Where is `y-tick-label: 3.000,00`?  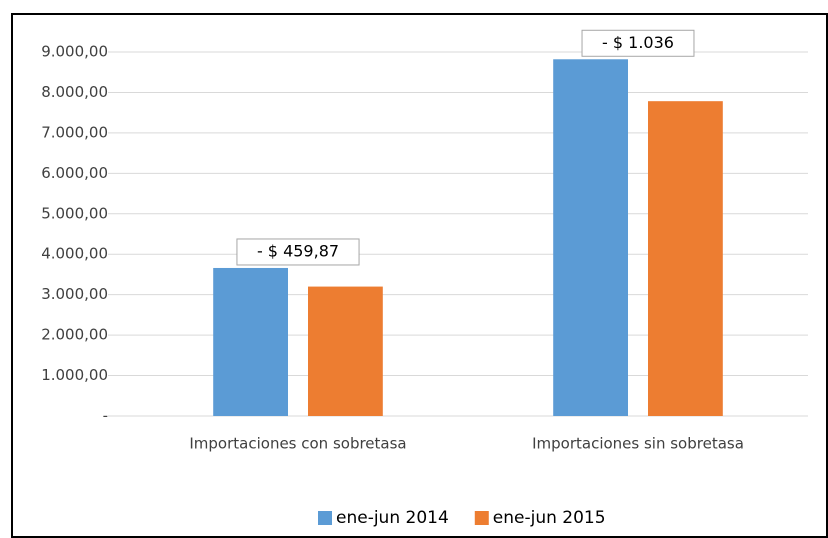
y-tick-label: 3.000,00 is located at coordinates (74, 294).